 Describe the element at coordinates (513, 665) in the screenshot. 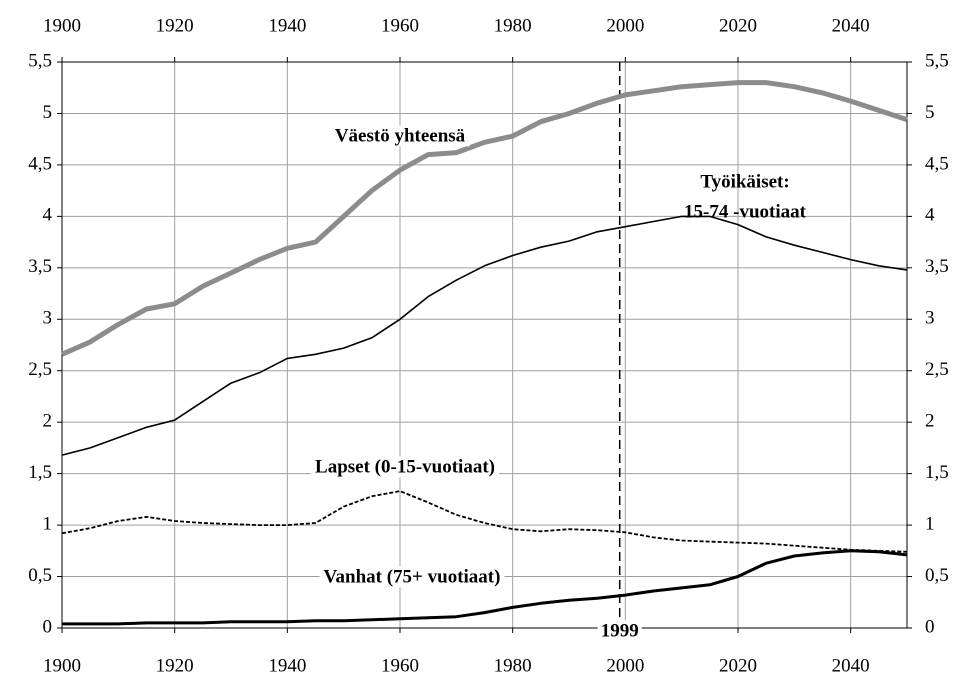

I see `x-tick-label: 1980` at that location.